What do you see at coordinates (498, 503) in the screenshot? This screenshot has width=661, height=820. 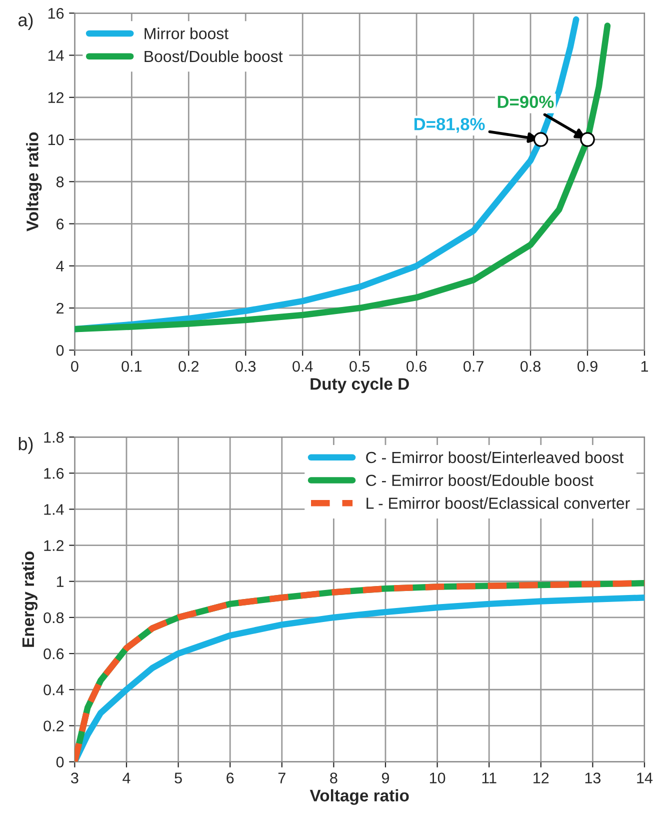 I see `legend-label: L - Emirror boost/Eclassical converter` at bounding box center [498, 503].